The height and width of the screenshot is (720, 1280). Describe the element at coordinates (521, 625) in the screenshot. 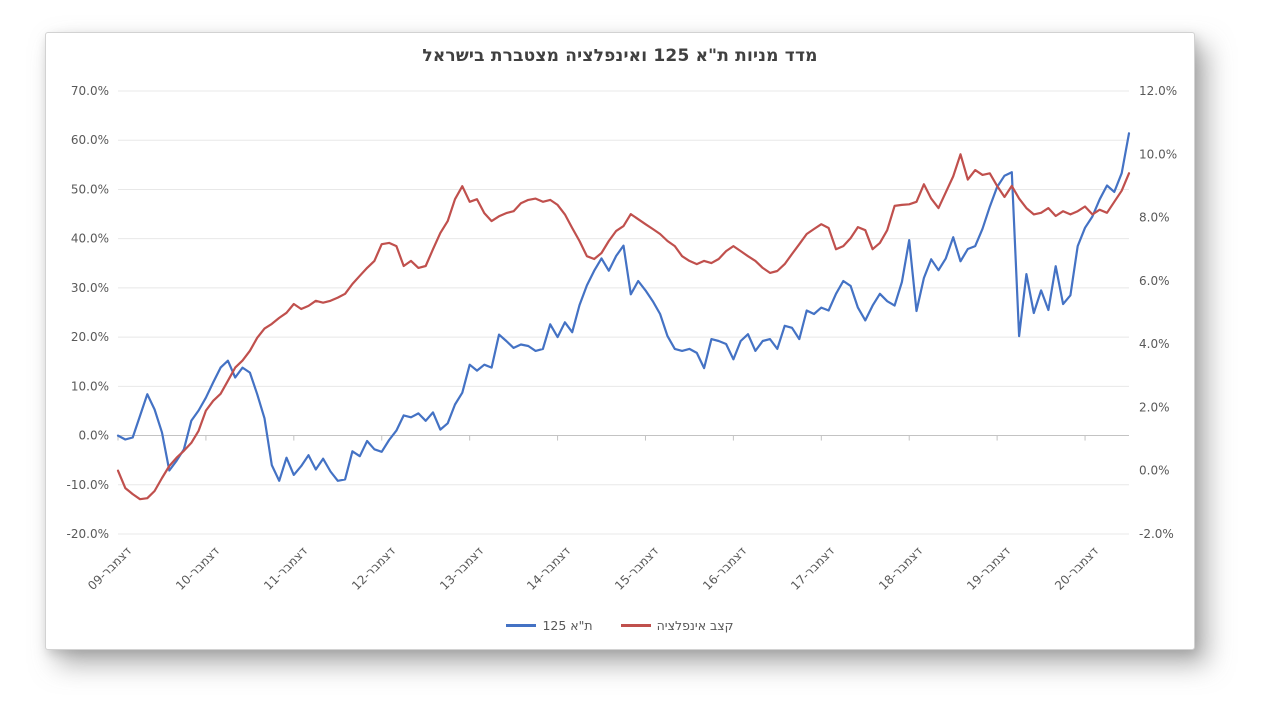

I see `line-swatch-blue` at that location.